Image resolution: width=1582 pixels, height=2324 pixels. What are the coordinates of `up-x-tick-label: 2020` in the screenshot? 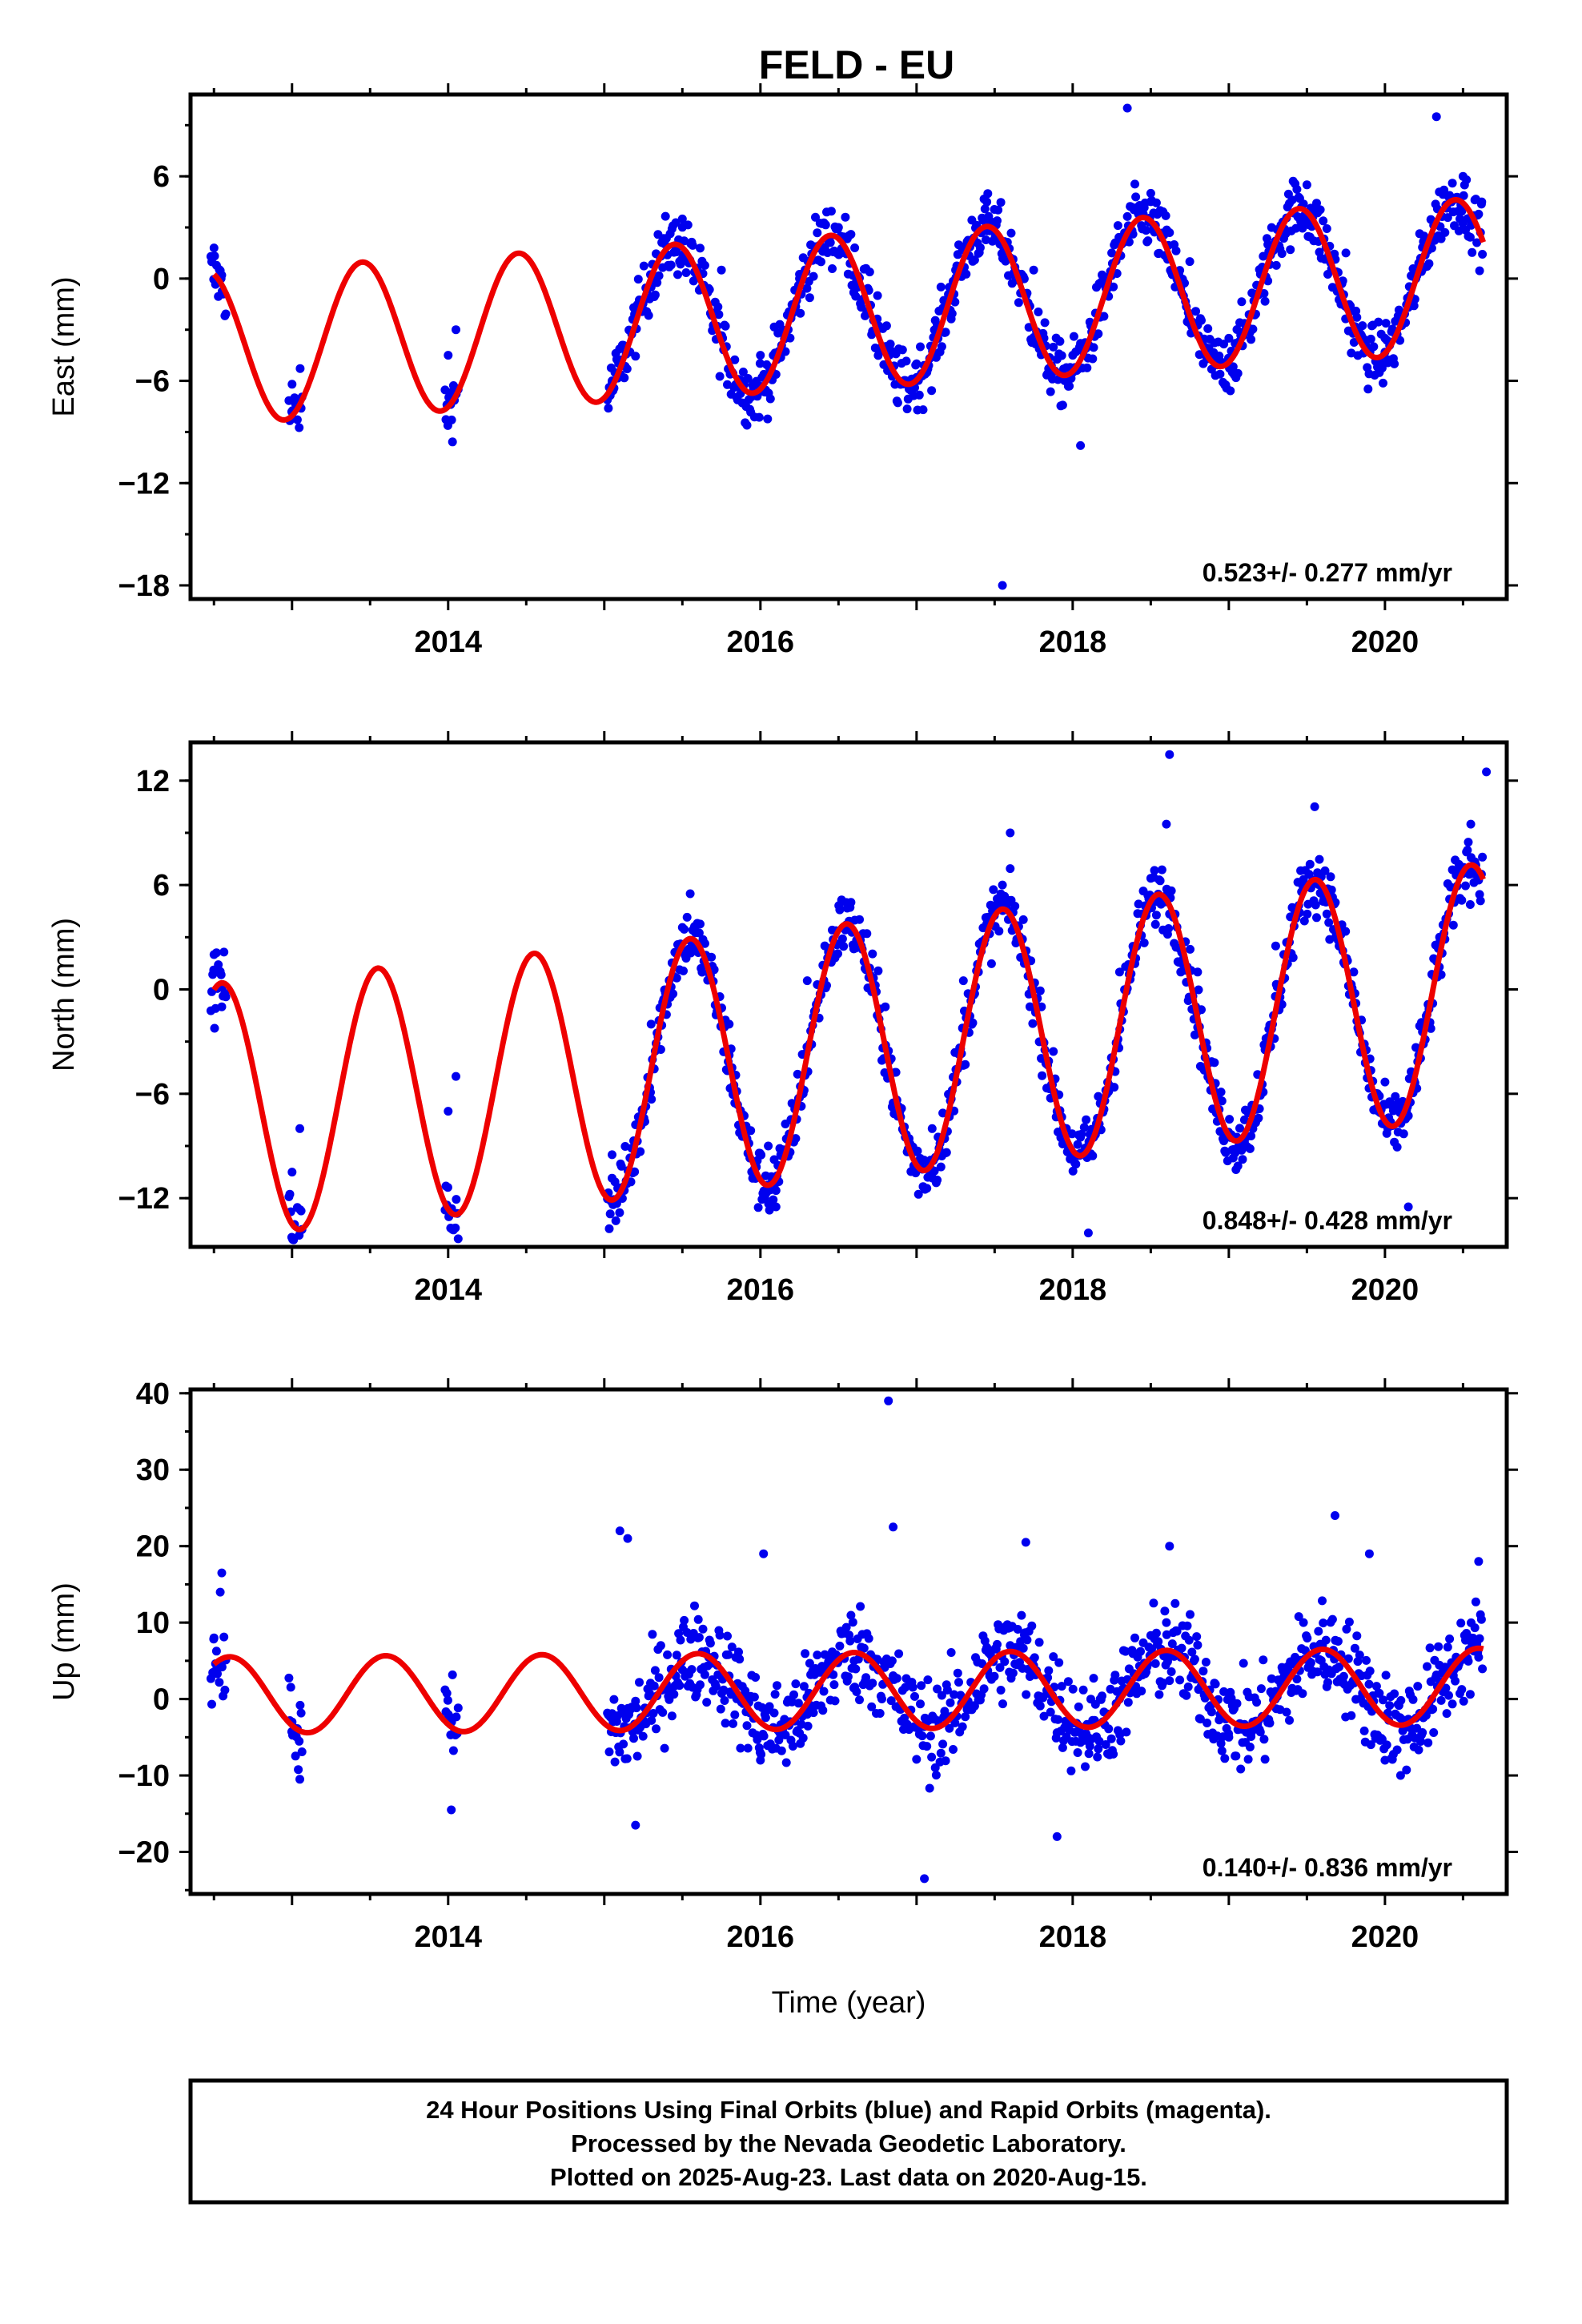 It's located at (1385, 1937).